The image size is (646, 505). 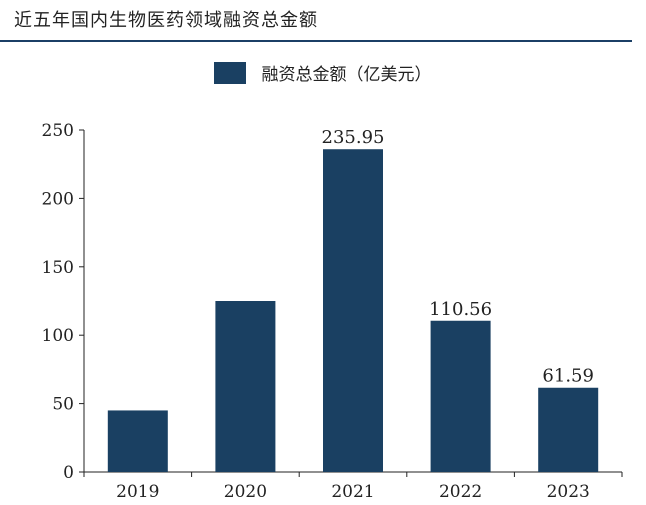 I want to click on x-tick-label: 2020, so click(x=245, y=492).